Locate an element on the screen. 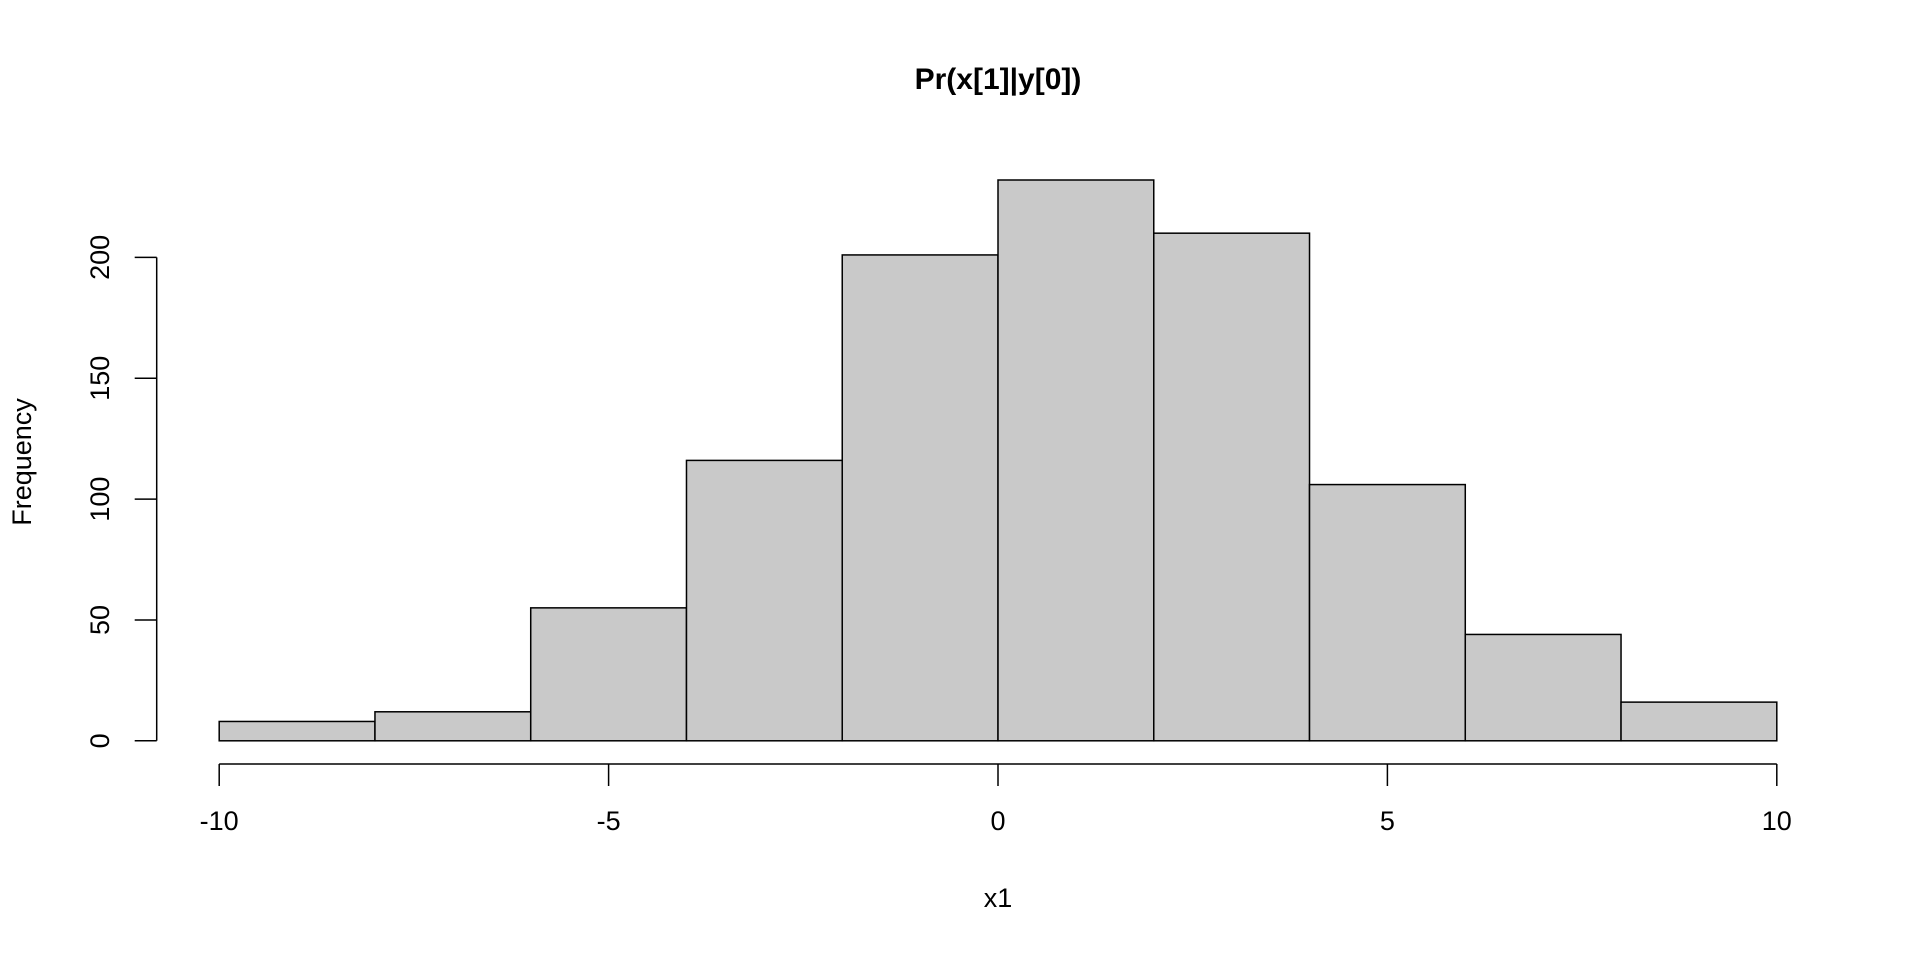 The image size is (1920, 960). x-tick-label: -5 is located at coordinates (609, 821).